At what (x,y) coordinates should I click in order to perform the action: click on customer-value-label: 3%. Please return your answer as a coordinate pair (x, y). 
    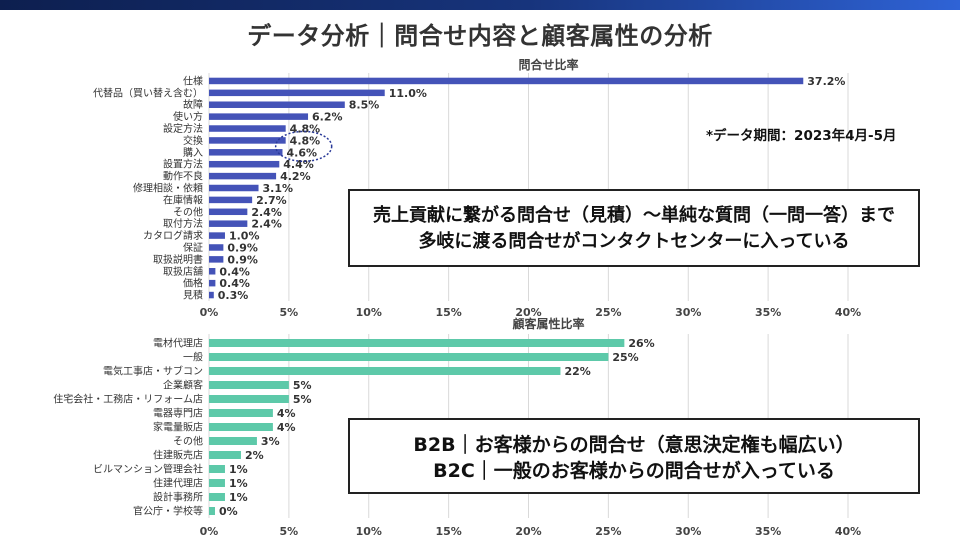
    Looking at the image, I should click on (270, 441).